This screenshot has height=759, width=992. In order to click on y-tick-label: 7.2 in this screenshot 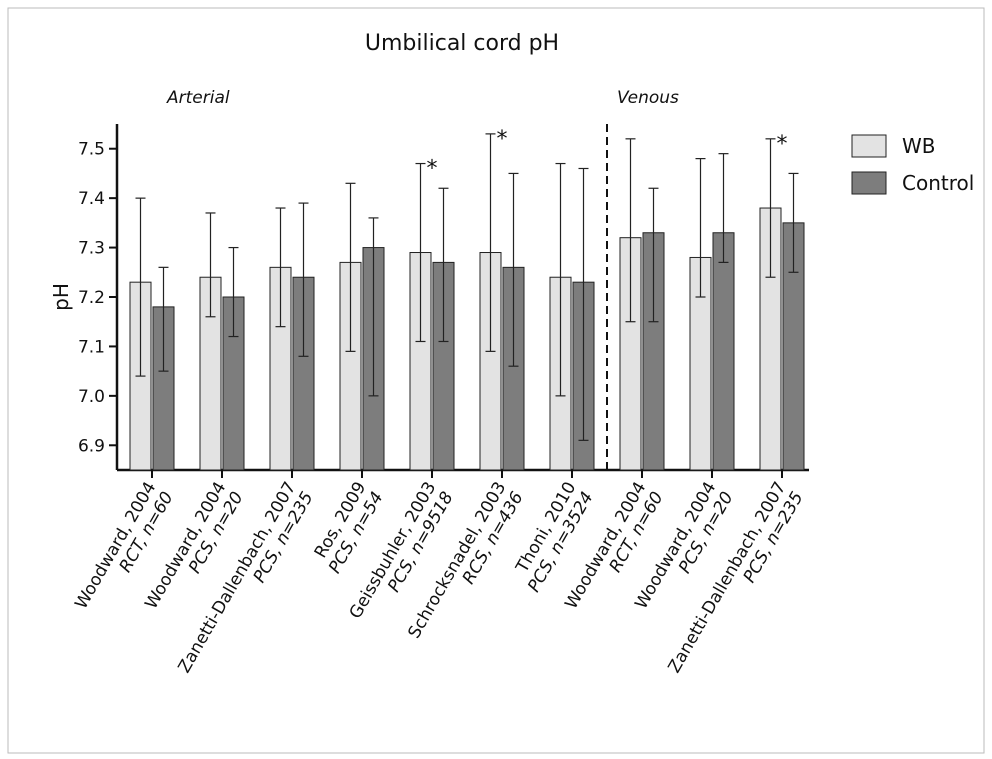, I will do `click(91, 298)`.